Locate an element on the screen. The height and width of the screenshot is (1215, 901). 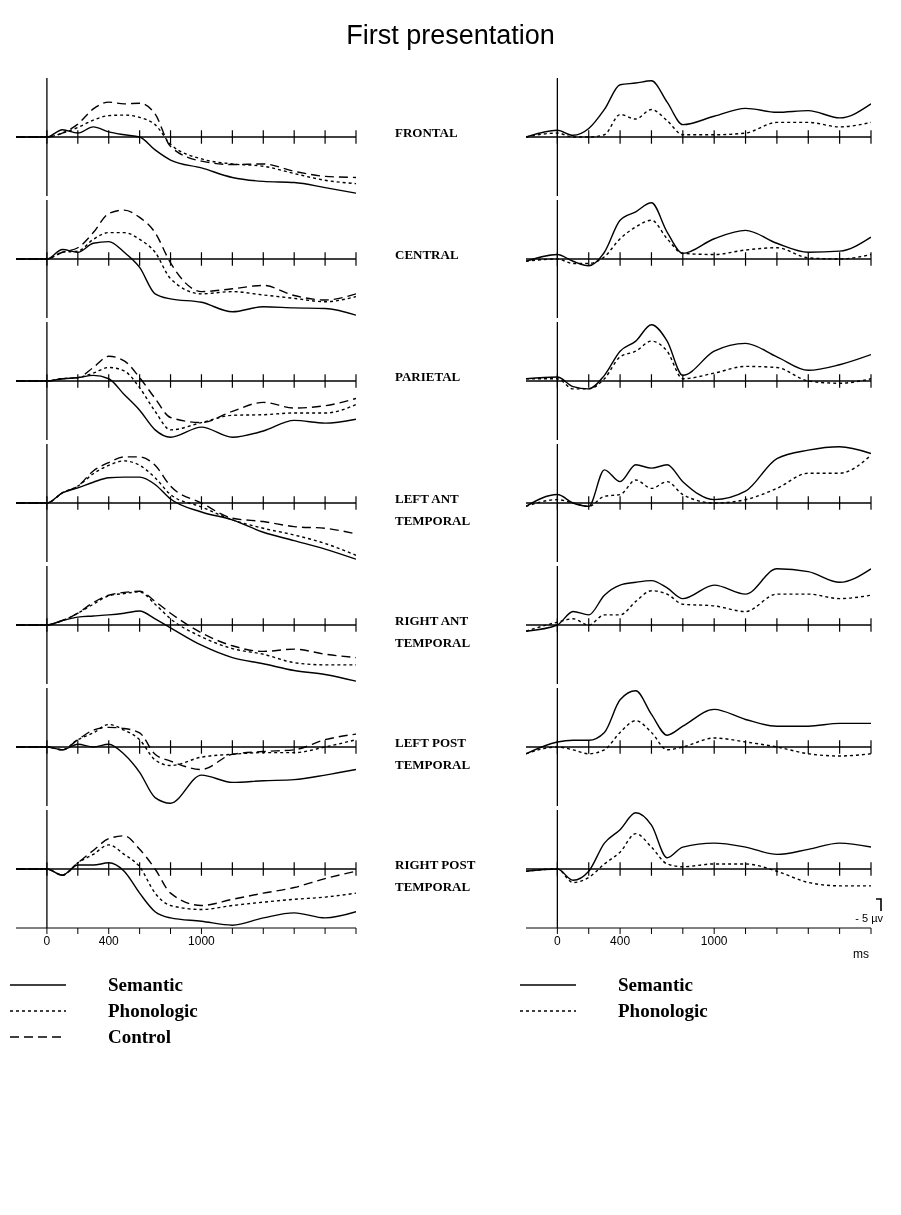
legend-label: Control is located at coordinates (139, 1037).